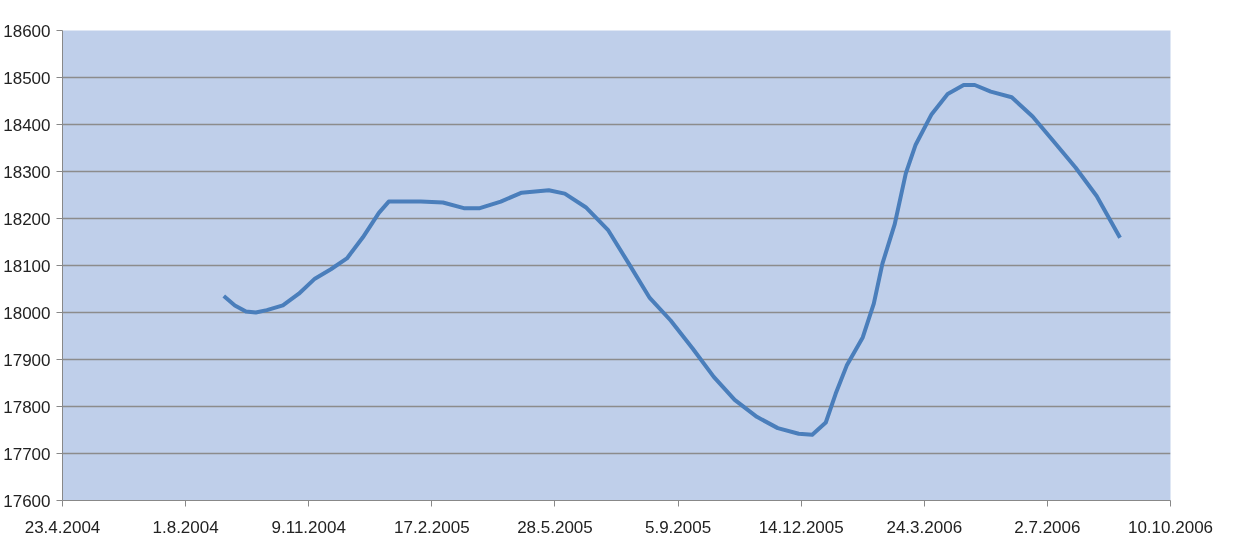  I want to click on y-tick-label: 17700, so click(27, 454).